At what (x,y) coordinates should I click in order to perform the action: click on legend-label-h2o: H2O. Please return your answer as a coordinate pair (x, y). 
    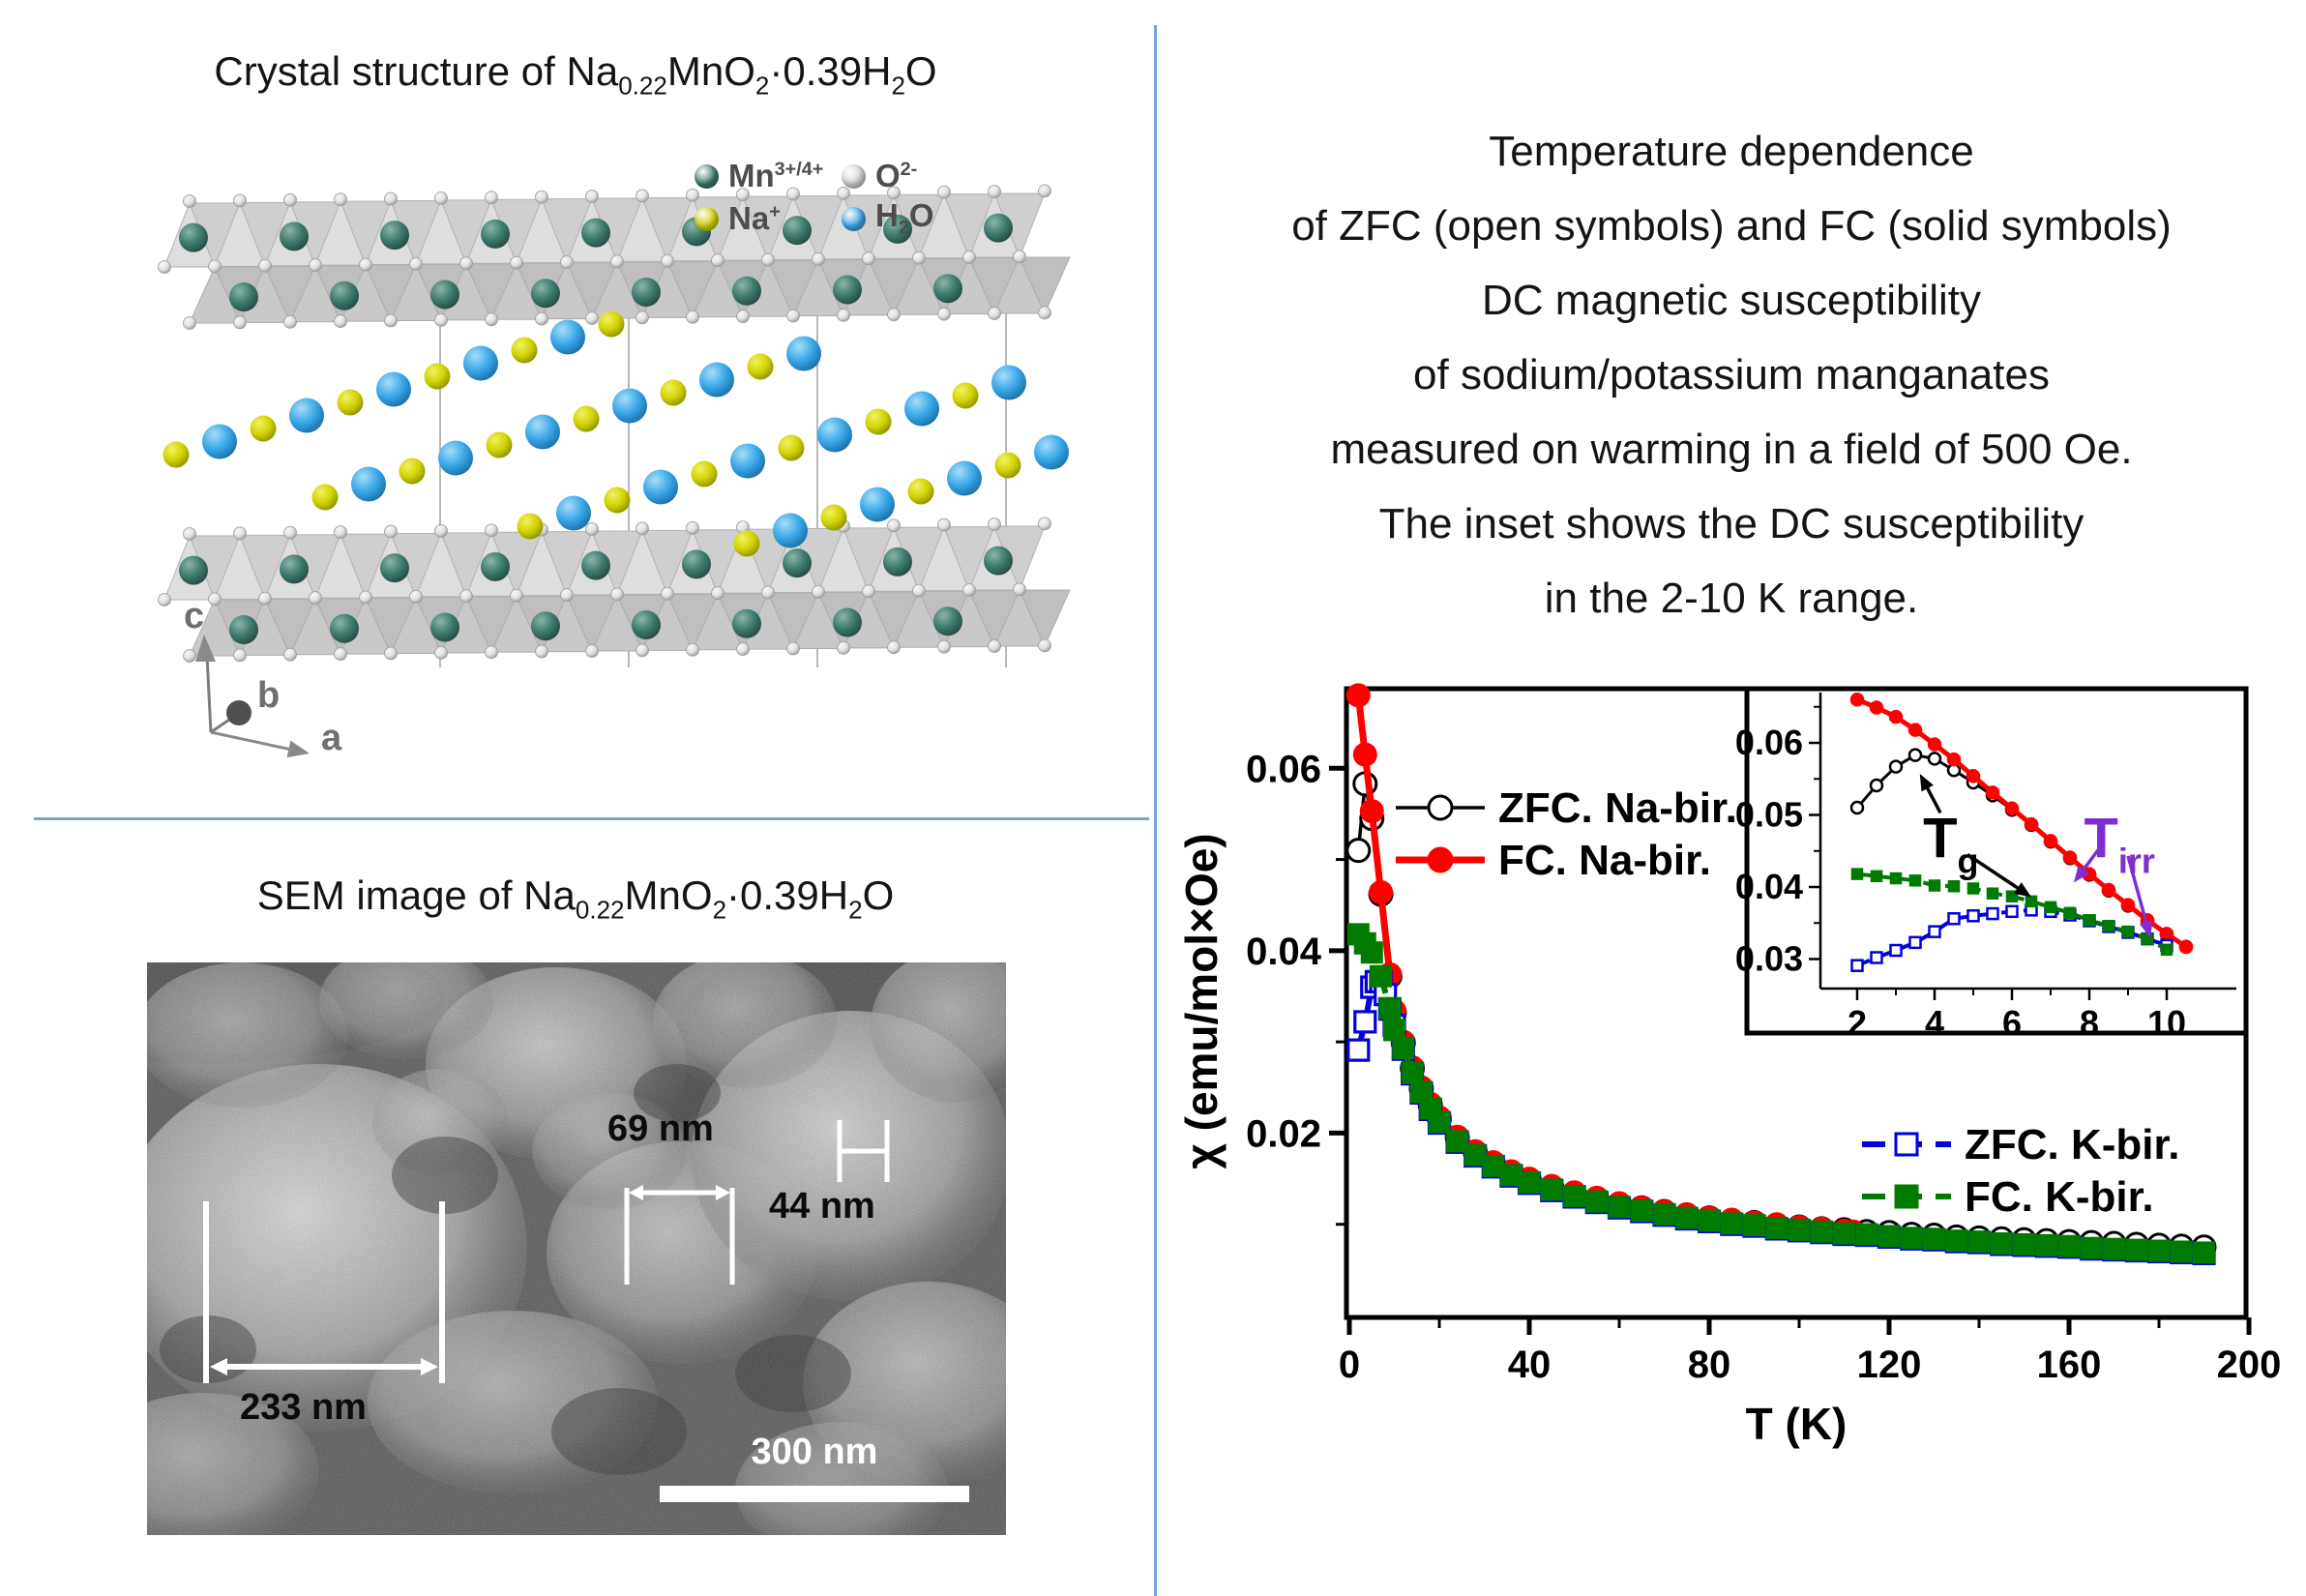
    Looking at the image, I should click on (904, 218).